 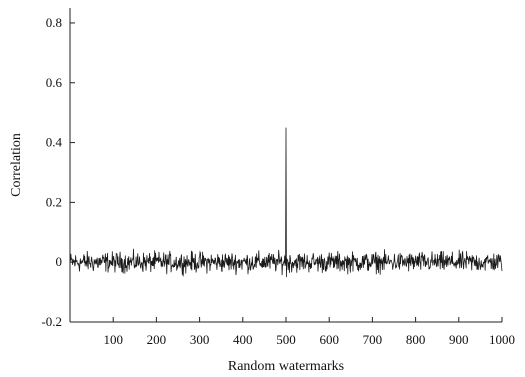 What do you see at coordinates (286, 366) in the screenshot?
I see `x-axis-label: Random watermarks` at bounding box center [286, 366].